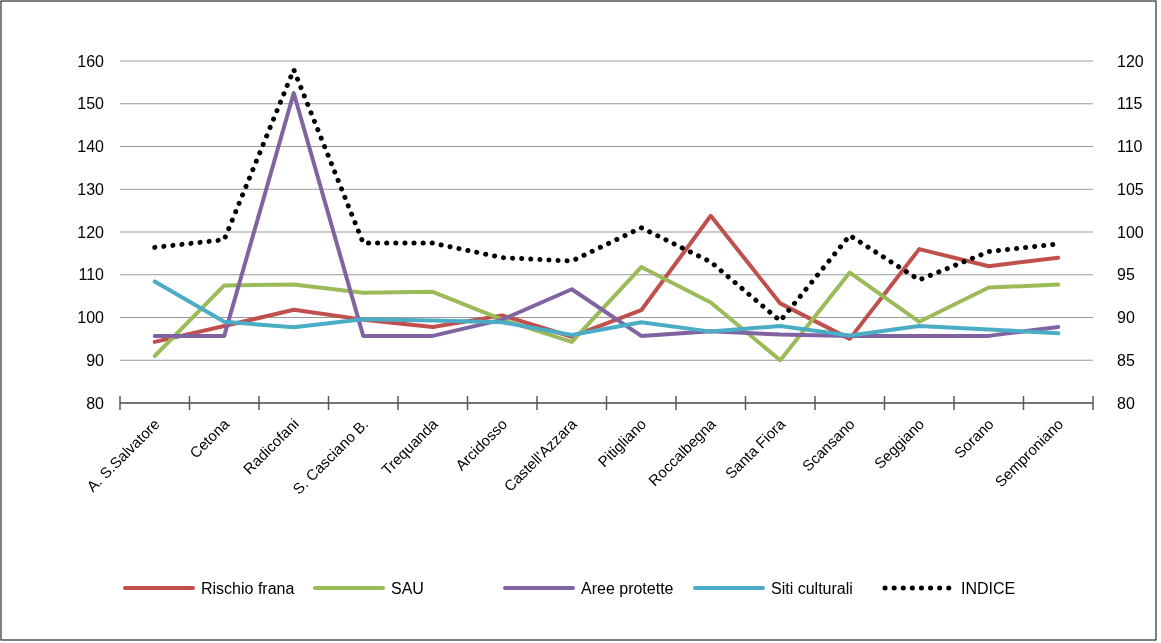 This screenshot has height=643, width=1161. I want to click on y2-tick-label: 105, so click(1130, 189).